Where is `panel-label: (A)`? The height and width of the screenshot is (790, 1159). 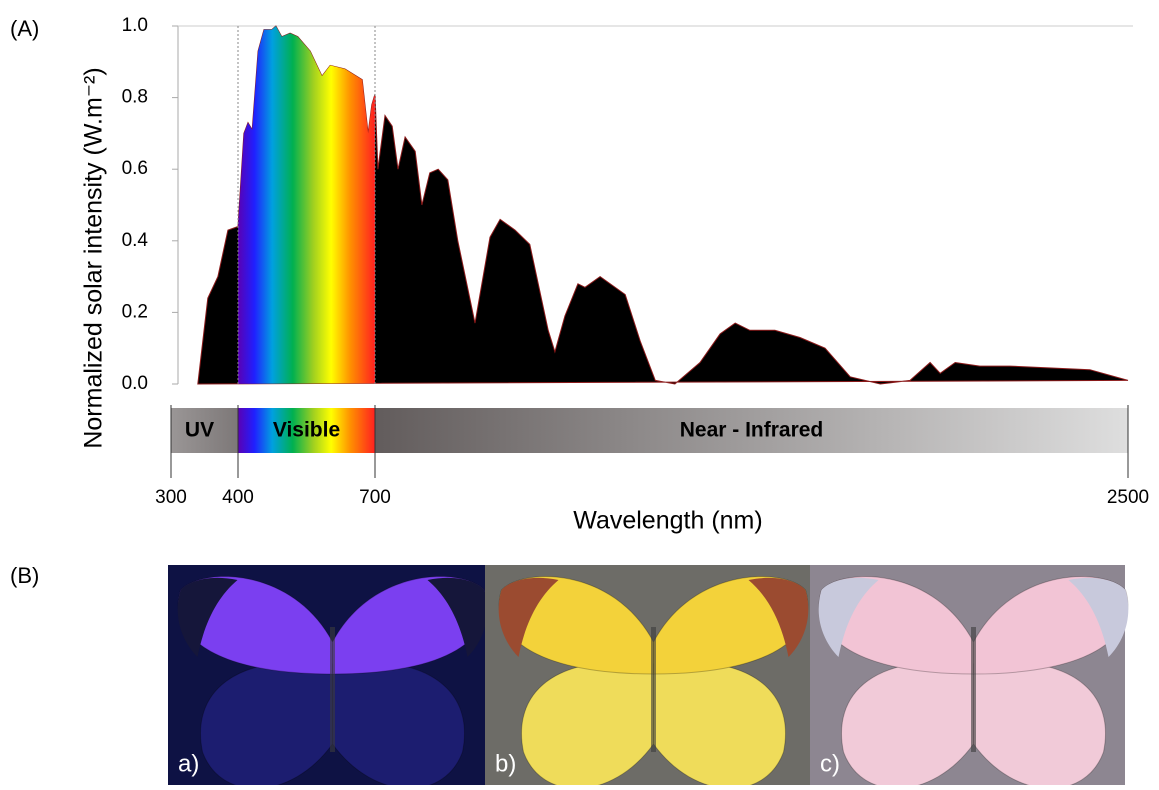 panel-label: (A) is located at coordinates (24, 28).